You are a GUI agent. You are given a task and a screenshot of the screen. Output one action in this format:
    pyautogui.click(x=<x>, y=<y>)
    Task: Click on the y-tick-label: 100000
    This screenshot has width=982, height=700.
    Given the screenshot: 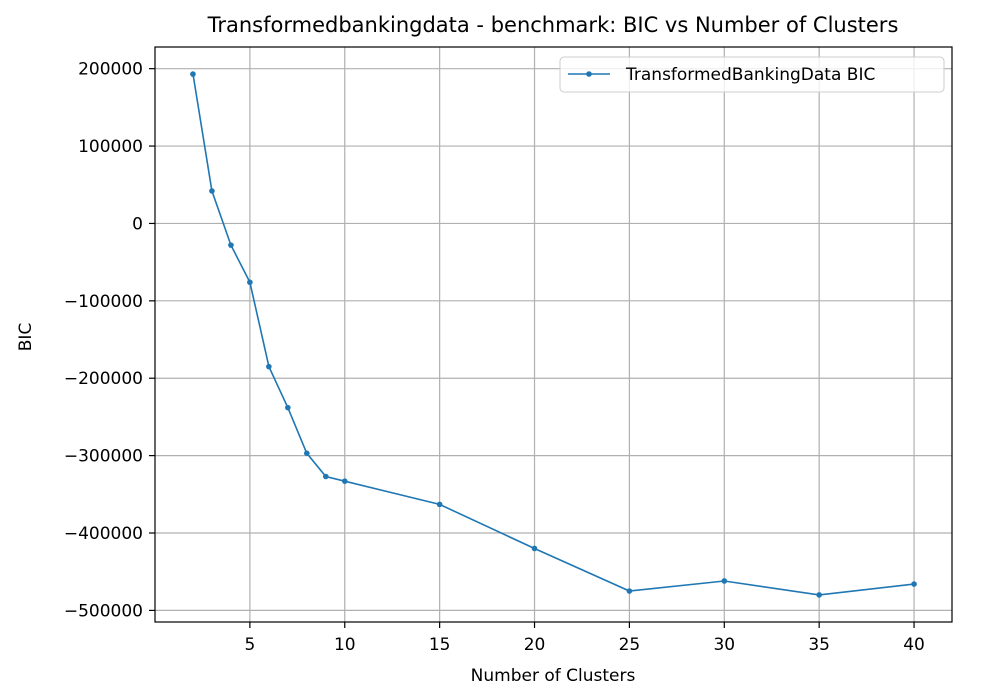 What is the action you would take?
    pyautogui.click(x=110, y=147)
    